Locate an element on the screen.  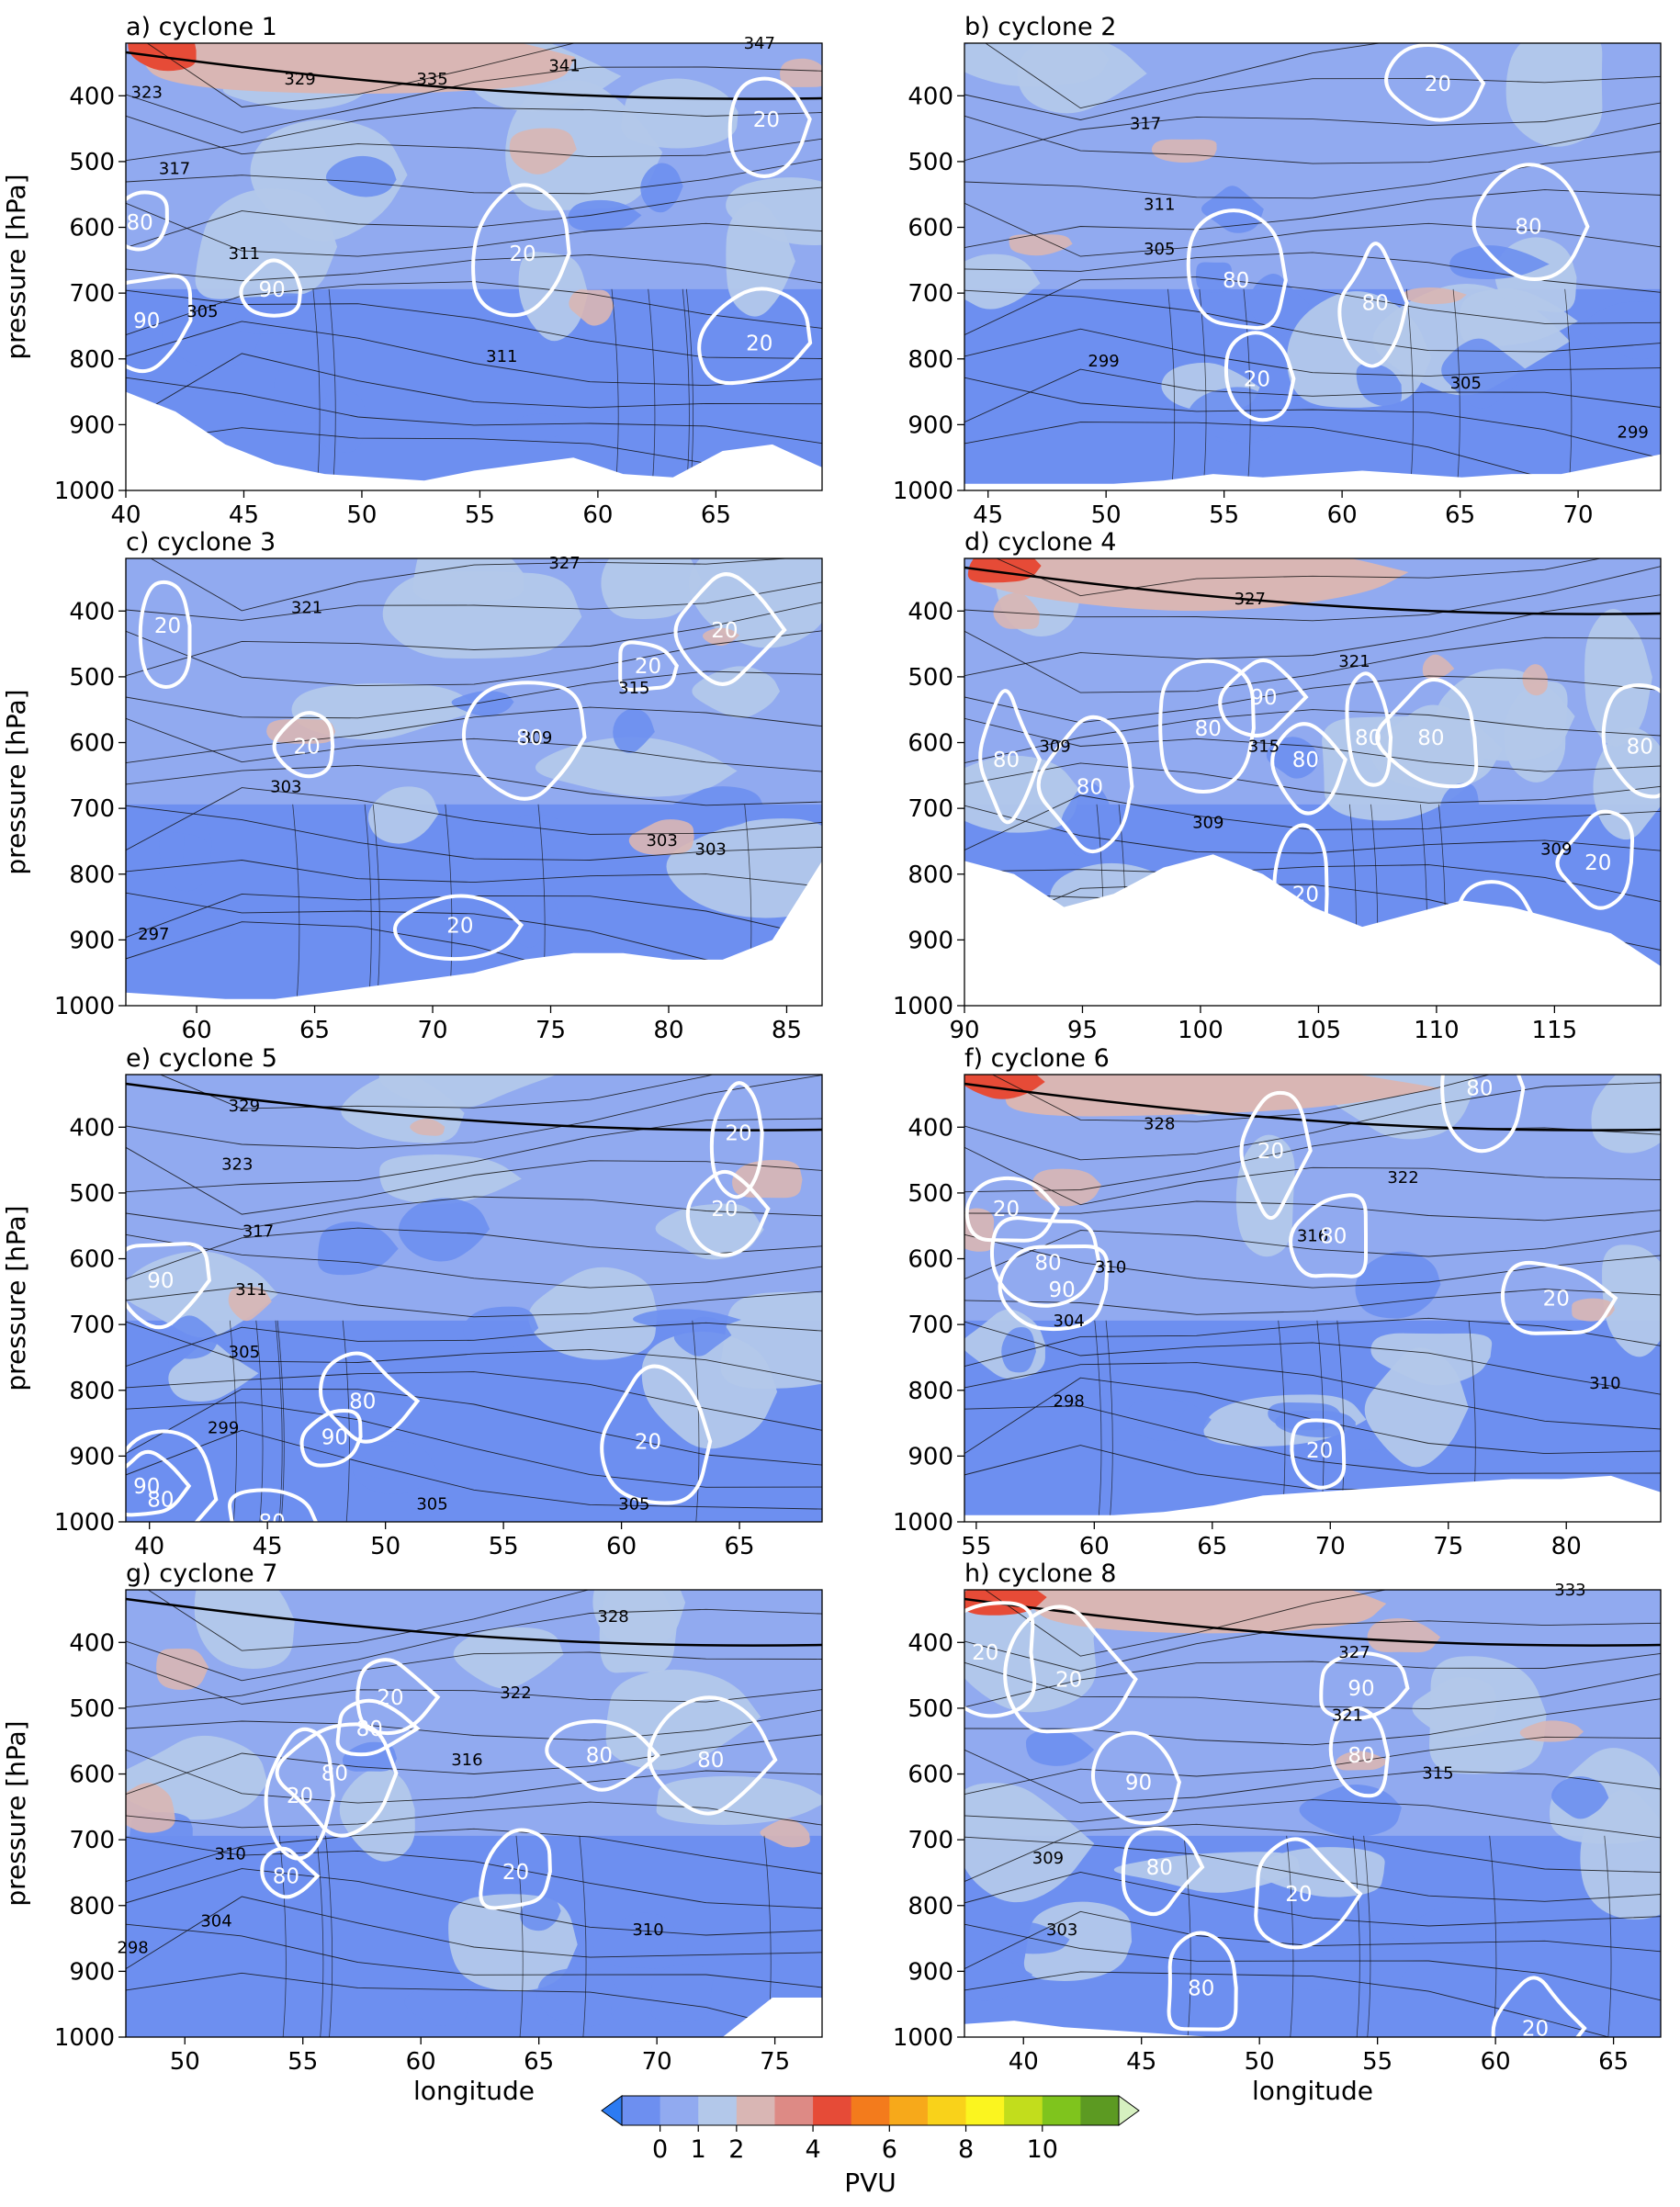
rh-label: 80 is located at coordinates (1006, 760).